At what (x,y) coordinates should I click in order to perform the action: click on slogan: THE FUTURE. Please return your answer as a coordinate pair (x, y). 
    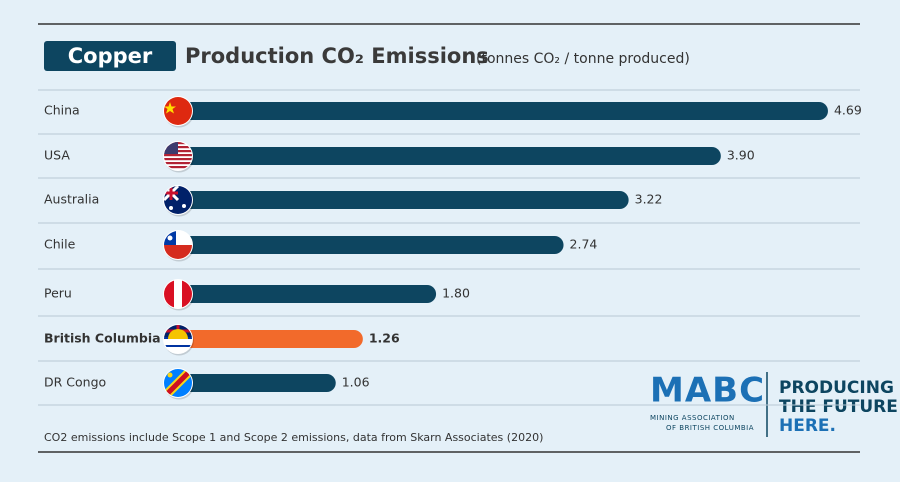
    Looking at the image, I should click on (838, 407).